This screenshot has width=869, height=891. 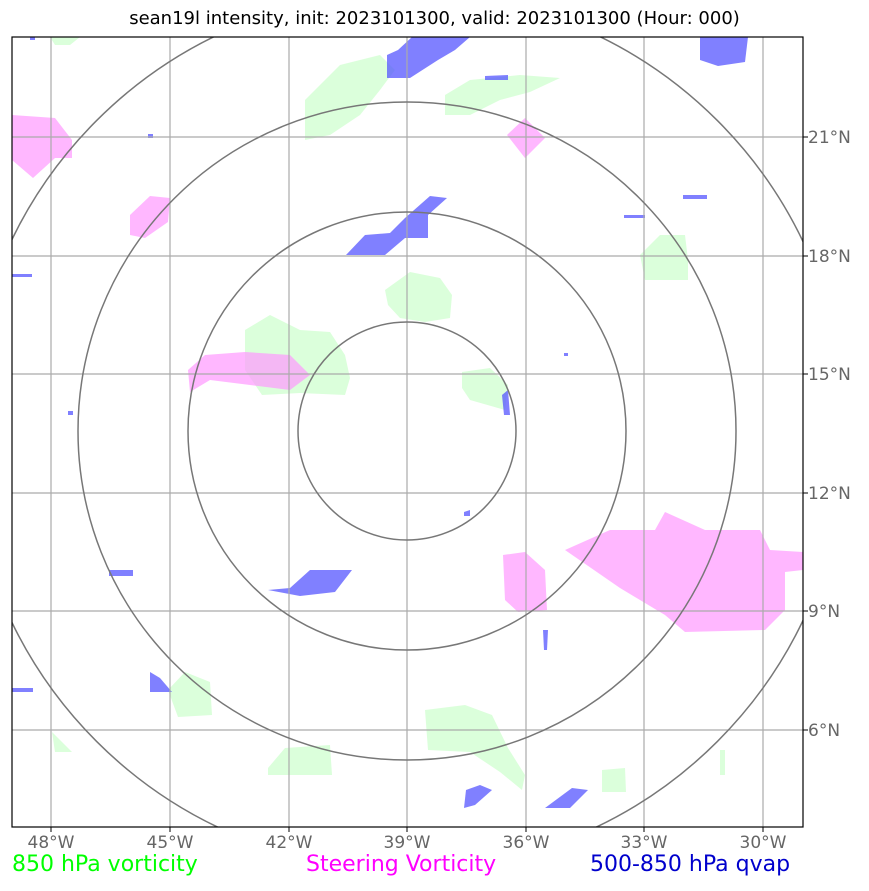 I want to click on latitude-label: 12°N, so click(x=829, y=494).